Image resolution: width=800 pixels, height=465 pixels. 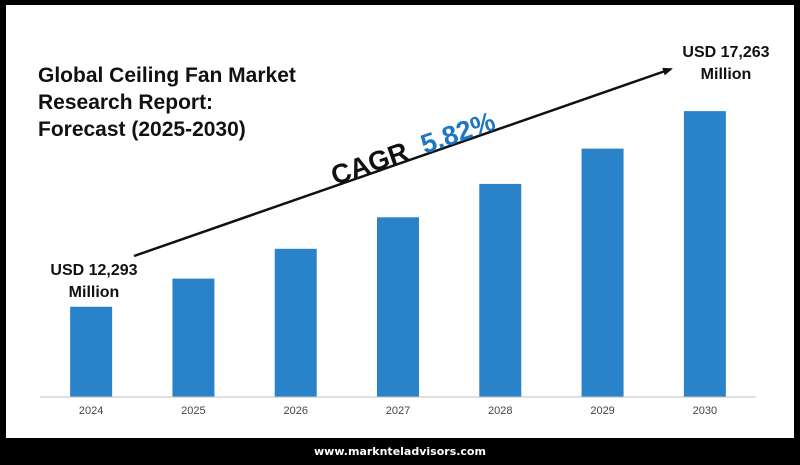 I want to click on x-tick-label-2029: 2029, so click(x=602, y=411).